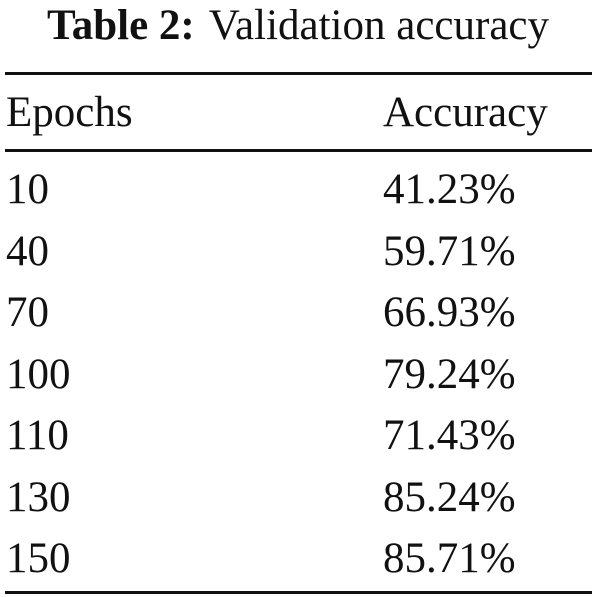 This screenshot has width=596, height=597. Describe the element at coordinates (298, 443) in the screenshot. I see `table-row: 110 71.43%` at that location.